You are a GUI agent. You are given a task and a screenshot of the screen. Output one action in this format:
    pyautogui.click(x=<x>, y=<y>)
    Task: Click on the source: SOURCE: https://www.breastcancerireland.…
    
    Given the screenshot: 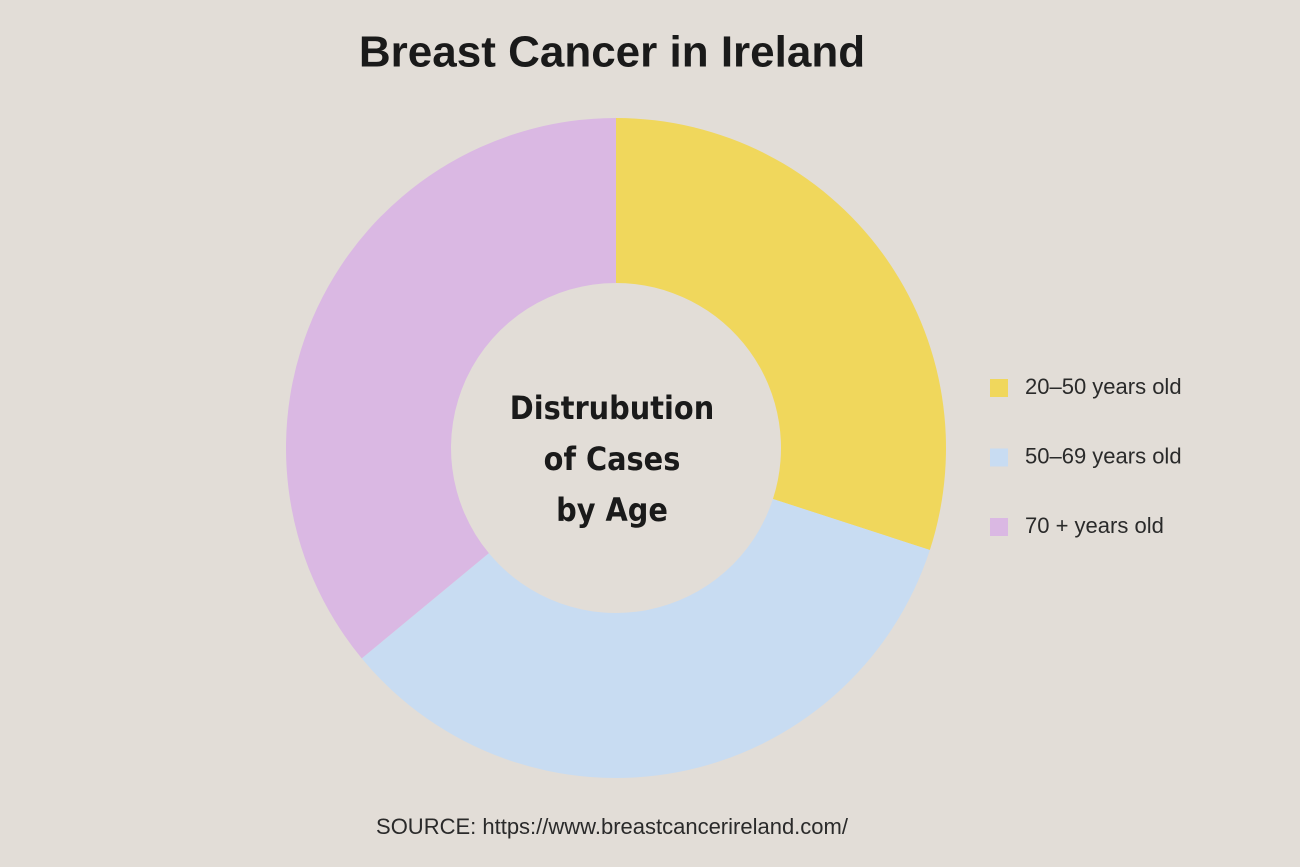 What is the action you would take?
    pyautogui.click(x=612, y=826)
    